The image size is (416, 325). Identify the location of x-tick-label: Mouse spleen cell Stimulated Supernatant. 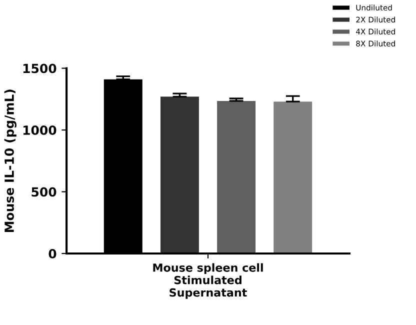
(208, 281).